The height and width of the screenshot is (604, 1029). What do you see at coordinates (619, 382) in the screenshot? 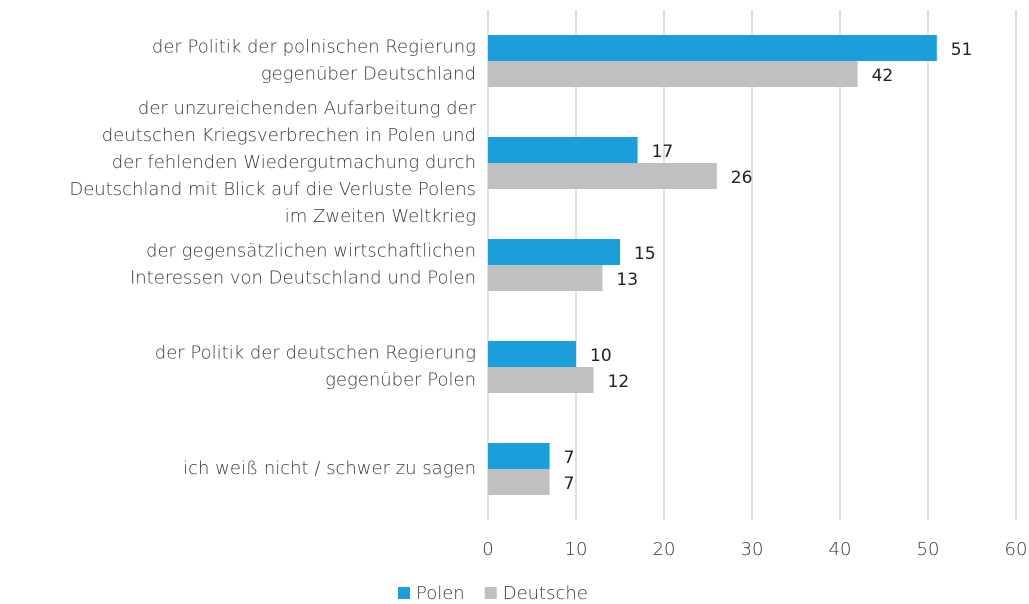
I see `value-label: 12` at bounding box center [619, 382].